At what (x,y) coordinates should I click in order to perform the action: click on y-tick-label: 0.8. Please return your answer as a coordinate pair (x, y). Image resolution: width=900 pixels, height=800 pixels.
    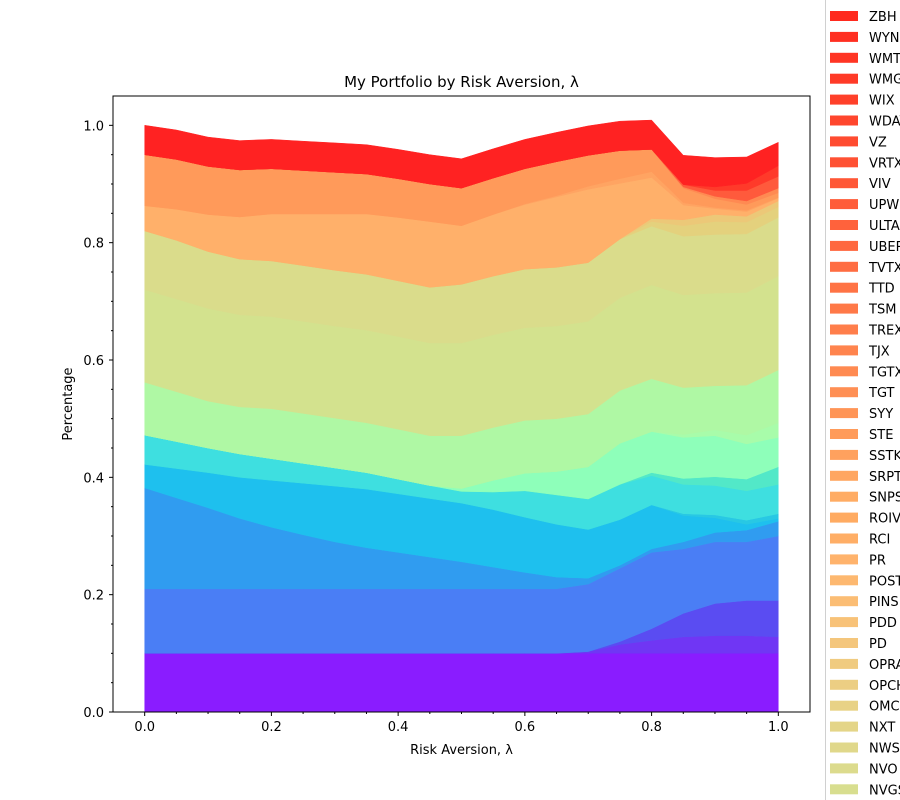
    Looking at the image, I should click on (93, 244).